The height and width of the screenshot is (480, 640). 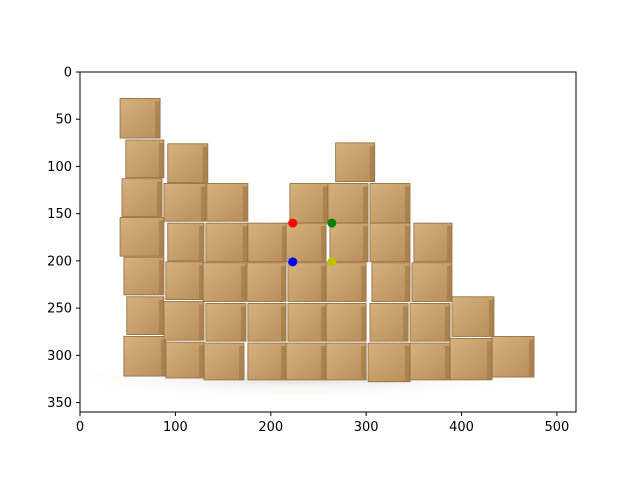 I want to click on x-tick-label: 500, so click(x=557, y=427).